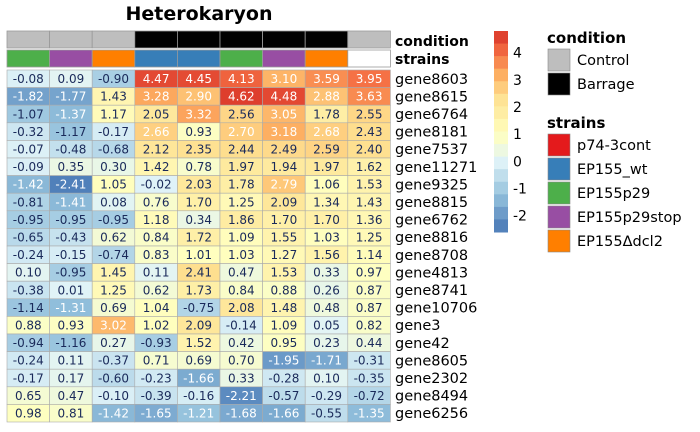 The height and width of the screenshot is (432, 700). Describe the element at coordinates (113, 167) in the screenshot. I see `cell-value-label: 0.30` at that location.